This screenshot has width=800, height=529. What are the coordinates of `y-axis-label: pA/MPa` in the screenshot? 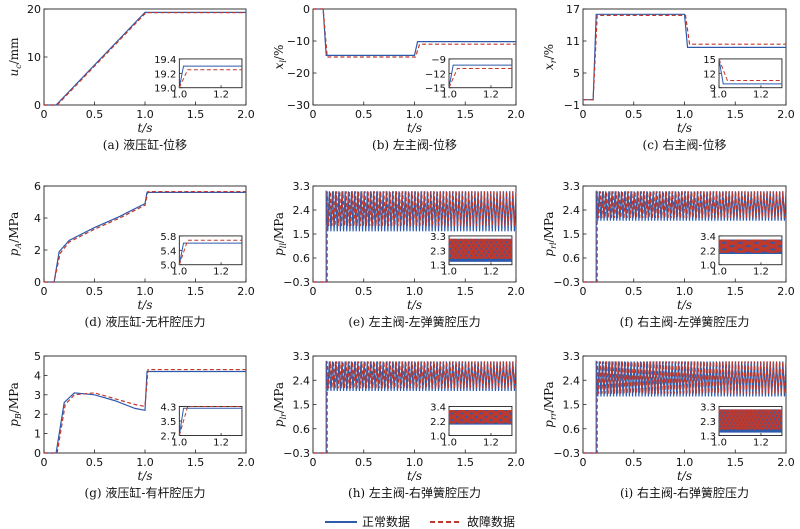 It's located at (15, 234).